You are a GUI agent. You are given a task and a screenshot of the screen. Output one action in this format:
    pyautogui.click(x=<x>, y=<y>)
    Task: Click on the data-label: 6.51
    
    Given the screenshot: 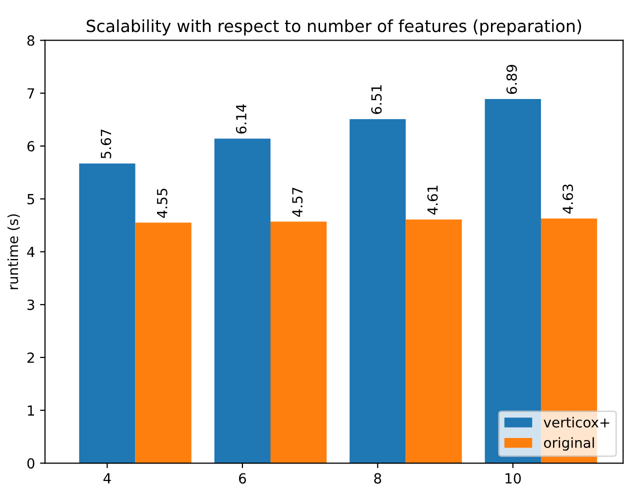 What is the action you would take?
    pyautogui.click(x=376, y=99)
    